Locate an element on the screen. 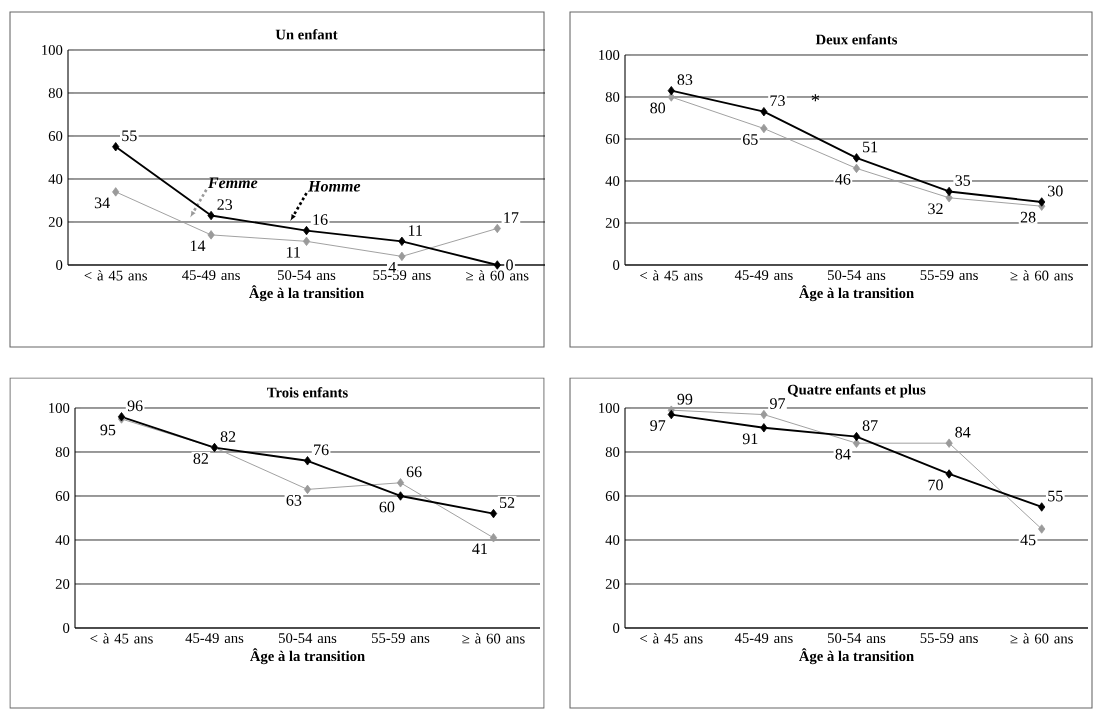  data-label: 60 is located at coordinates (387, 507).